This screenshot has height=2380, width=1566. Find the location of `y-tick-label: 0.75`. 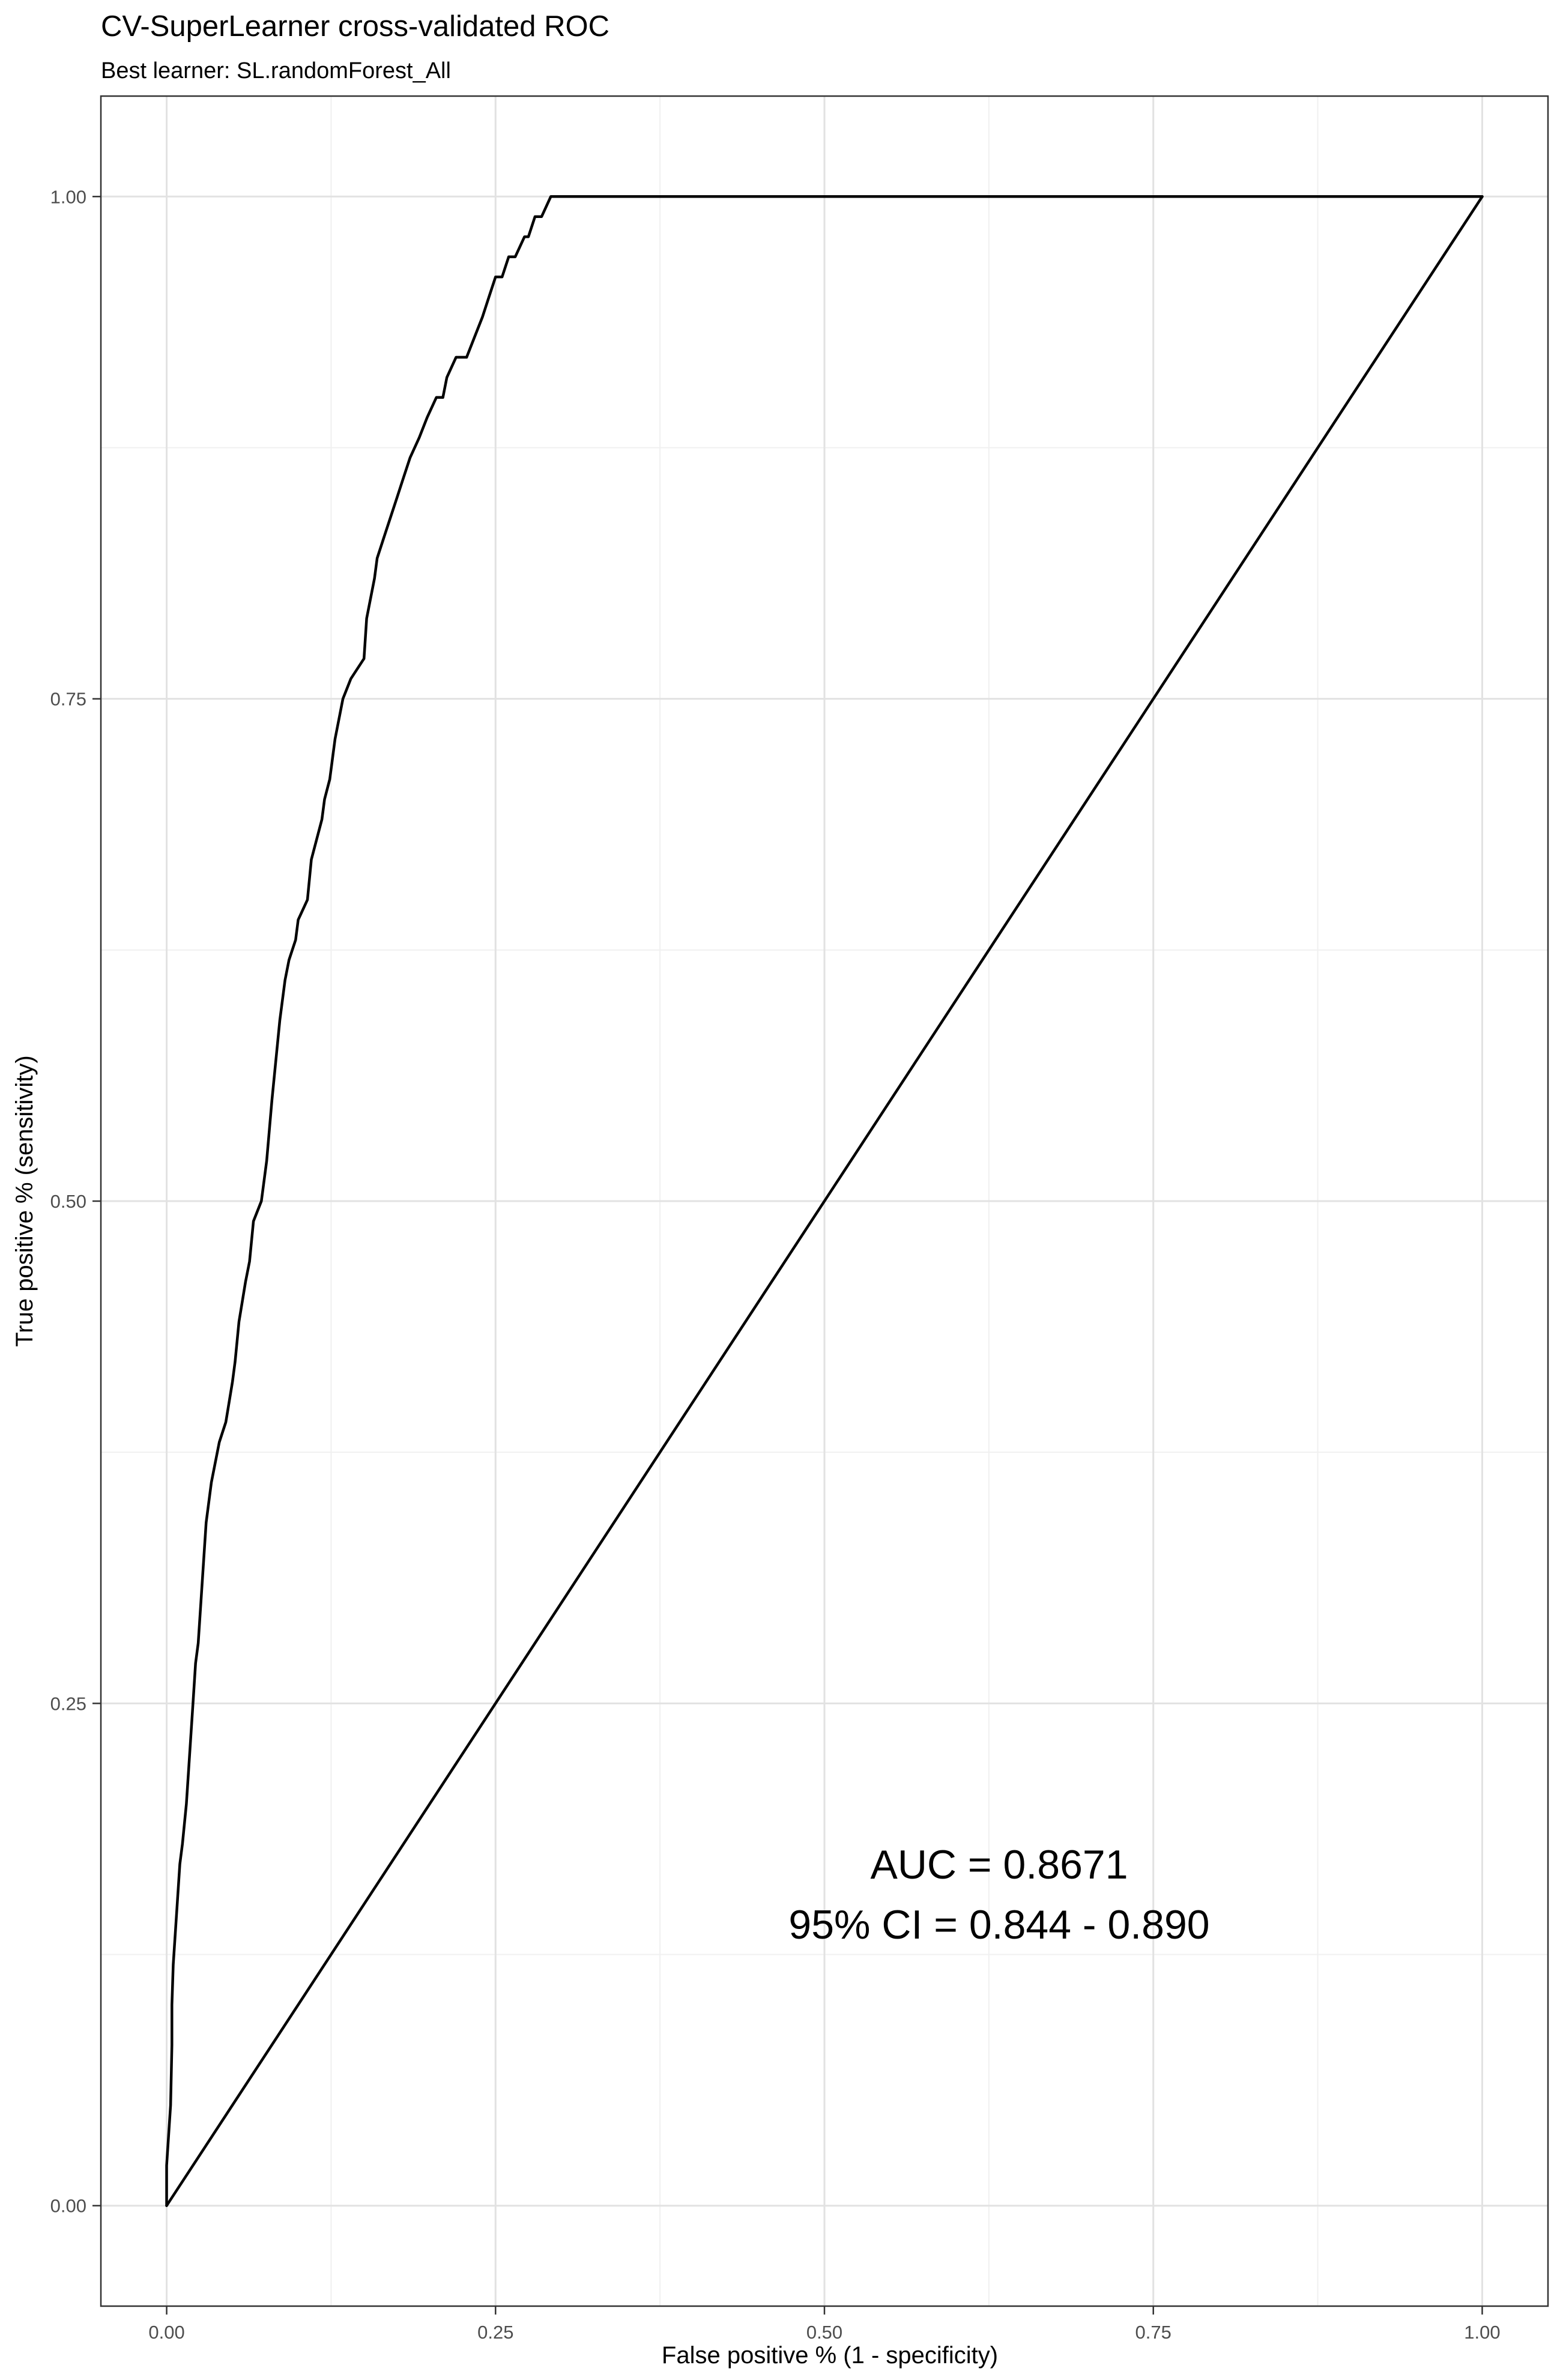

y-tick-label: 0.75 is located at coordinates (68, 699).